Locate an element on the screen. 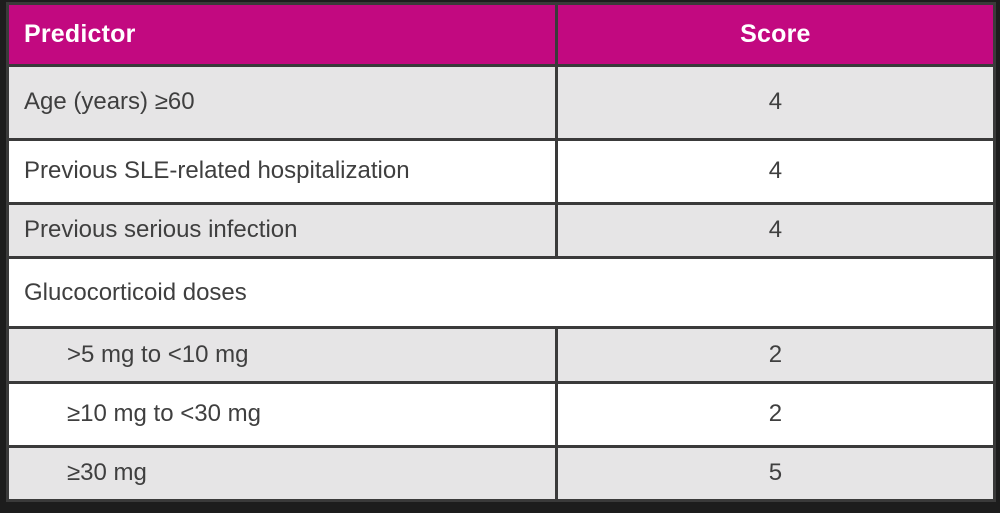  table-row: Previous serious infection 4 is located at coordinates (501, 230).